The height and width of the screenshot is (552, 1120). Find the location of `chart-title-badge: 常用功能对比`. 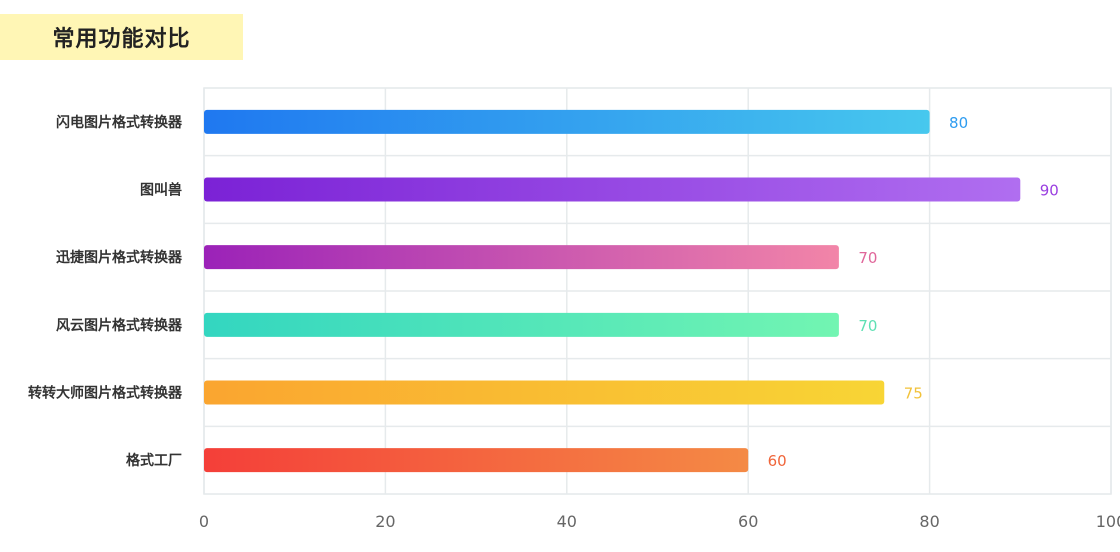

chart-title-badge: 常用功能对比 is located at coordinates (121, 37).